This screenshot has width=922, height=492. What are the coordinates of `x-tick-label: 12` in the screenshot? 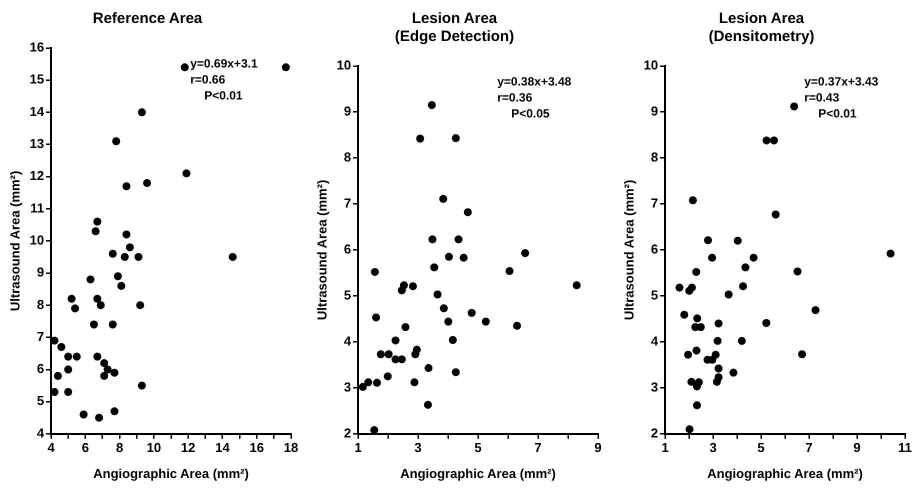 It's located at (188, 448).